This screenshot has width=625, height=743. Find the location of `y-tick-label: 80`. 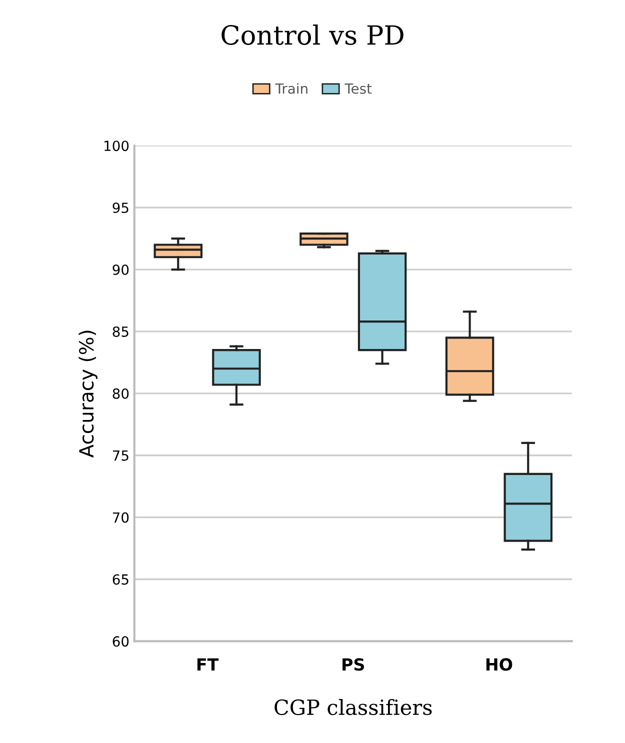

y-tick-label: 80 is located at coordinates (120, 393).